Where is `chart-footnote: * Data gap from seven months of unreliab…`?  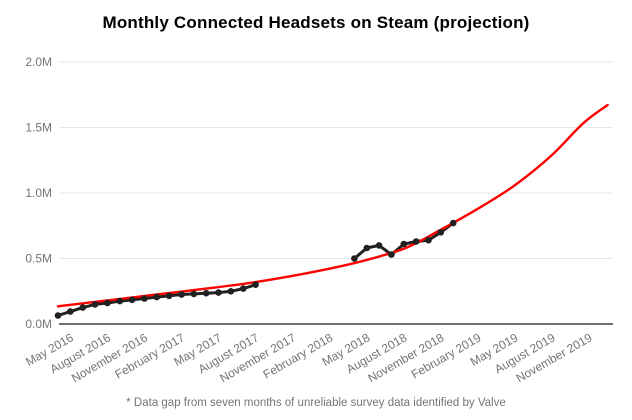 chart-footnote: * Data gap from seven months of unreliab… is located at coordinates (316, 403).